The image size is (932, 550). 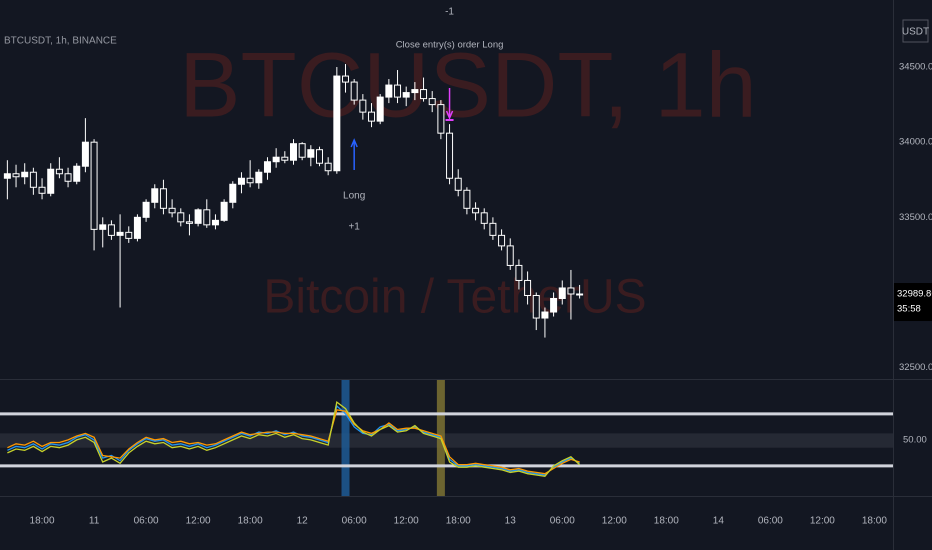 I want to click on watermark-sub: Bitcoin / TetherUS, so click(x=454, y=297).